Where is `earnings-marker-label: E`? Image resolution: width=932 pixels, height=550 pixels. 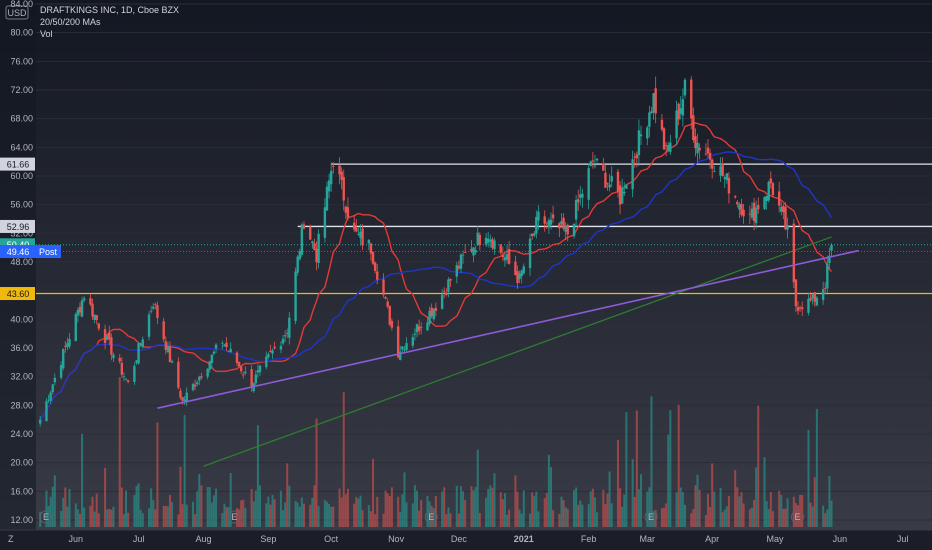
earnings-marker-label: E is located at coordinates (234, 517).